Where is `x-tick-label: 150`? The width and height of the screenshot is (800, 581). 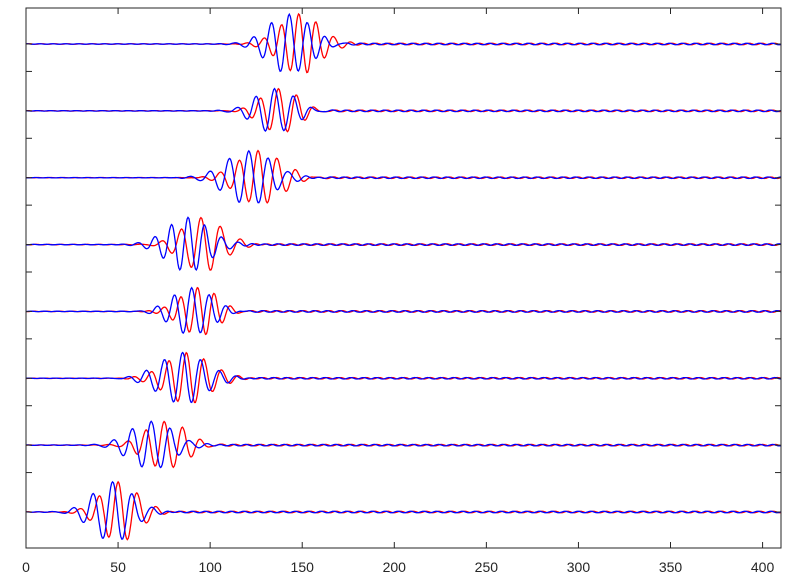 x-tick-label: 150 is located at coordinates (303, 567).